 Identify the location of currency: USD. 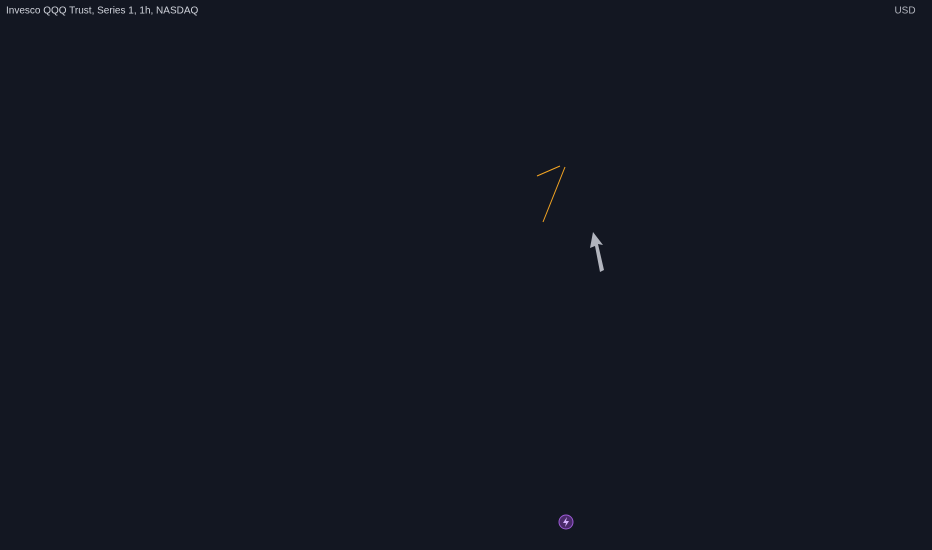
(904, 11).